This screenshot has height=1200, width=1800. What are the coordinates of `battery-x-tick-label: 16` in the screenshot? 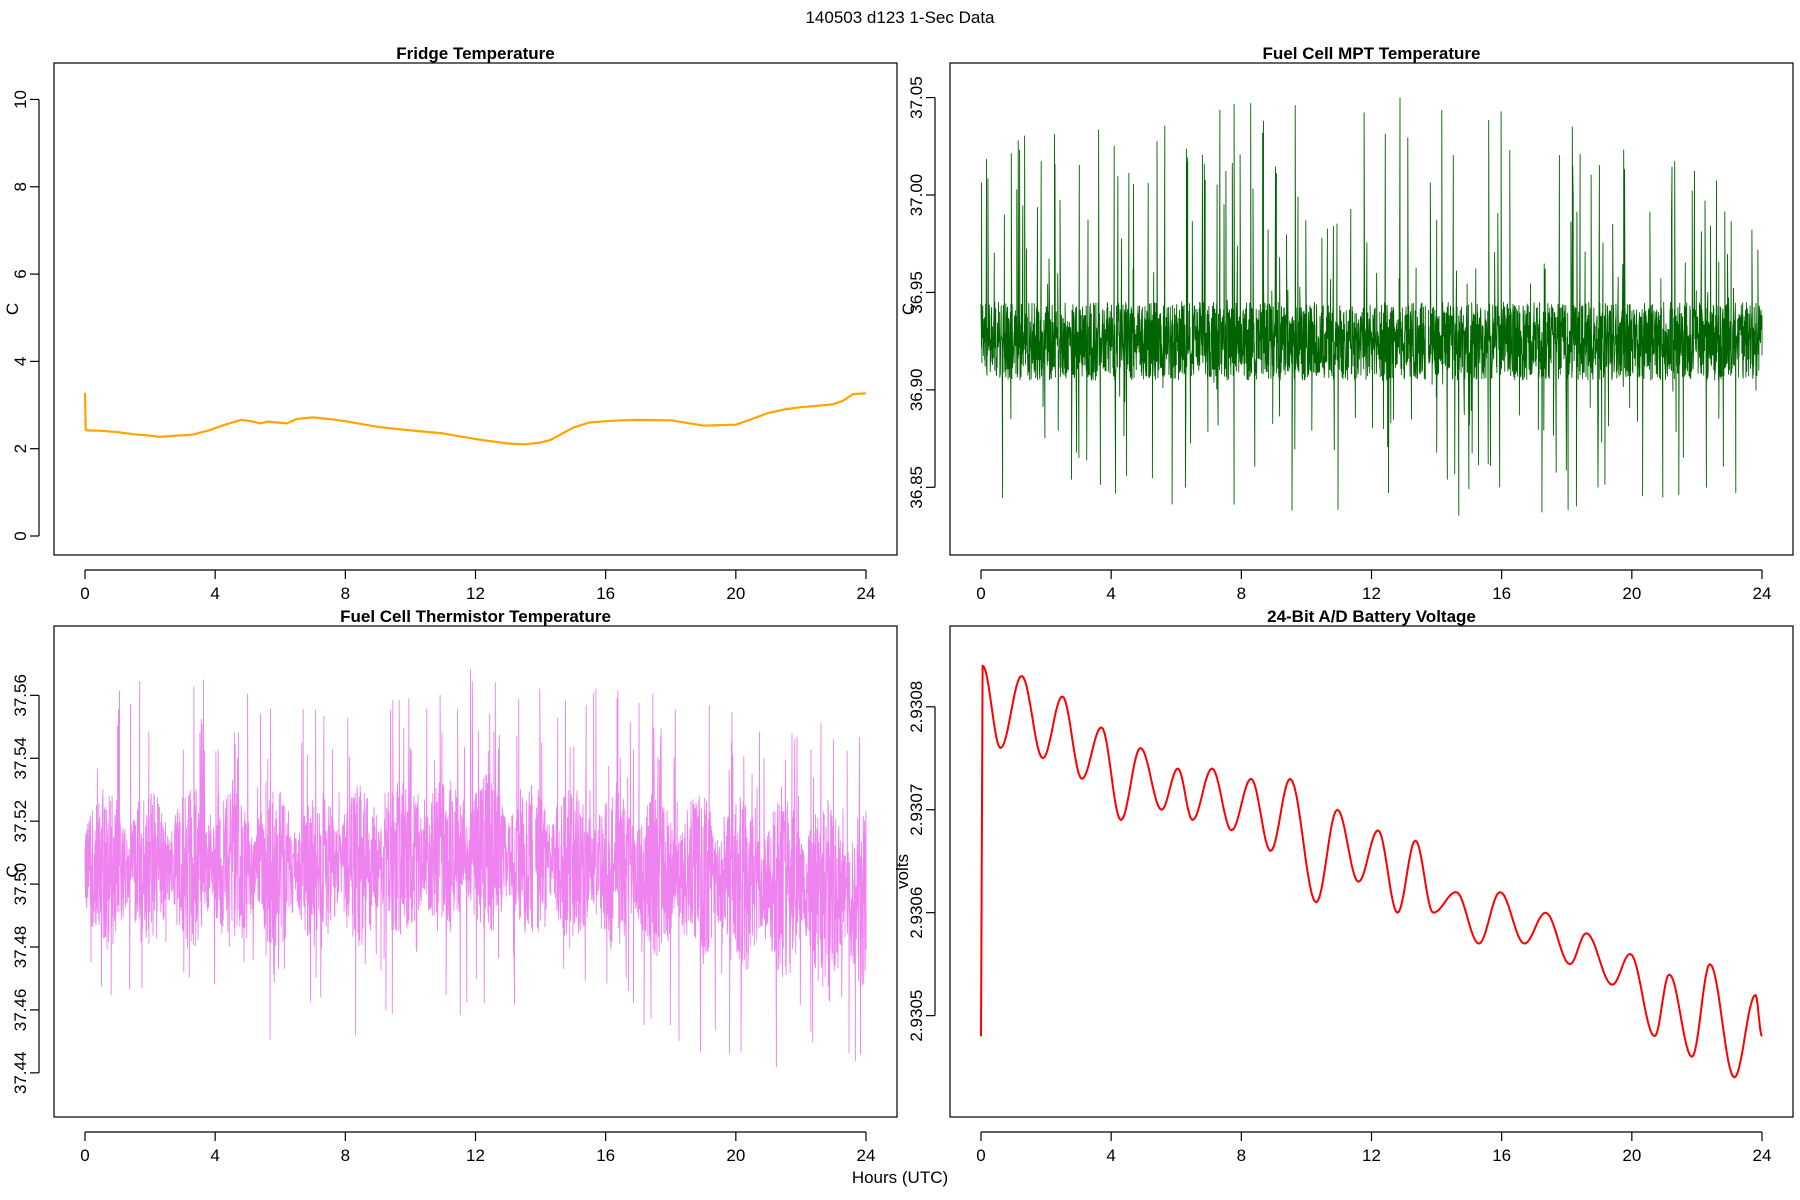 It's located at (1501, 1155).